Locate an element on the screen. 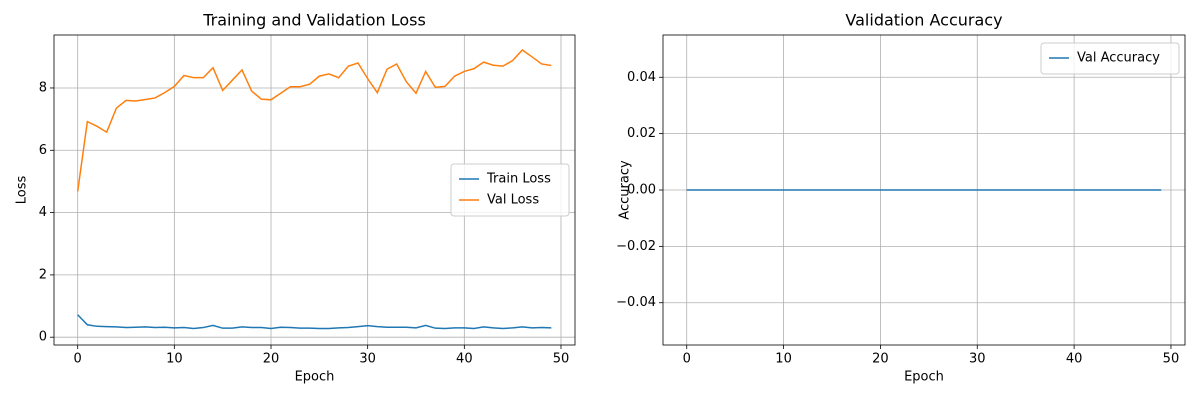 The width and height of the screenshot is (1200, 400). y-tick-label: 0 is located at coordinates (43, 337).